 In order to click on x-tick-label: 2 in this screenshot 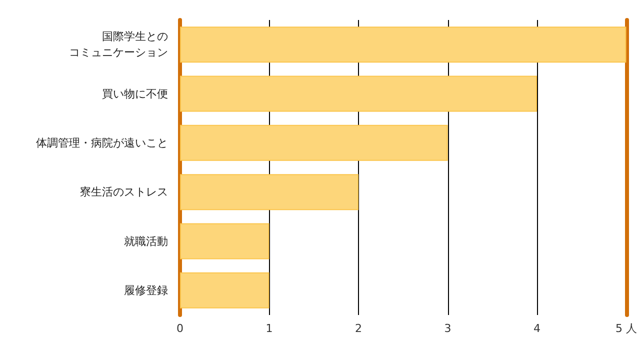, I will do `click(358, 328)`.